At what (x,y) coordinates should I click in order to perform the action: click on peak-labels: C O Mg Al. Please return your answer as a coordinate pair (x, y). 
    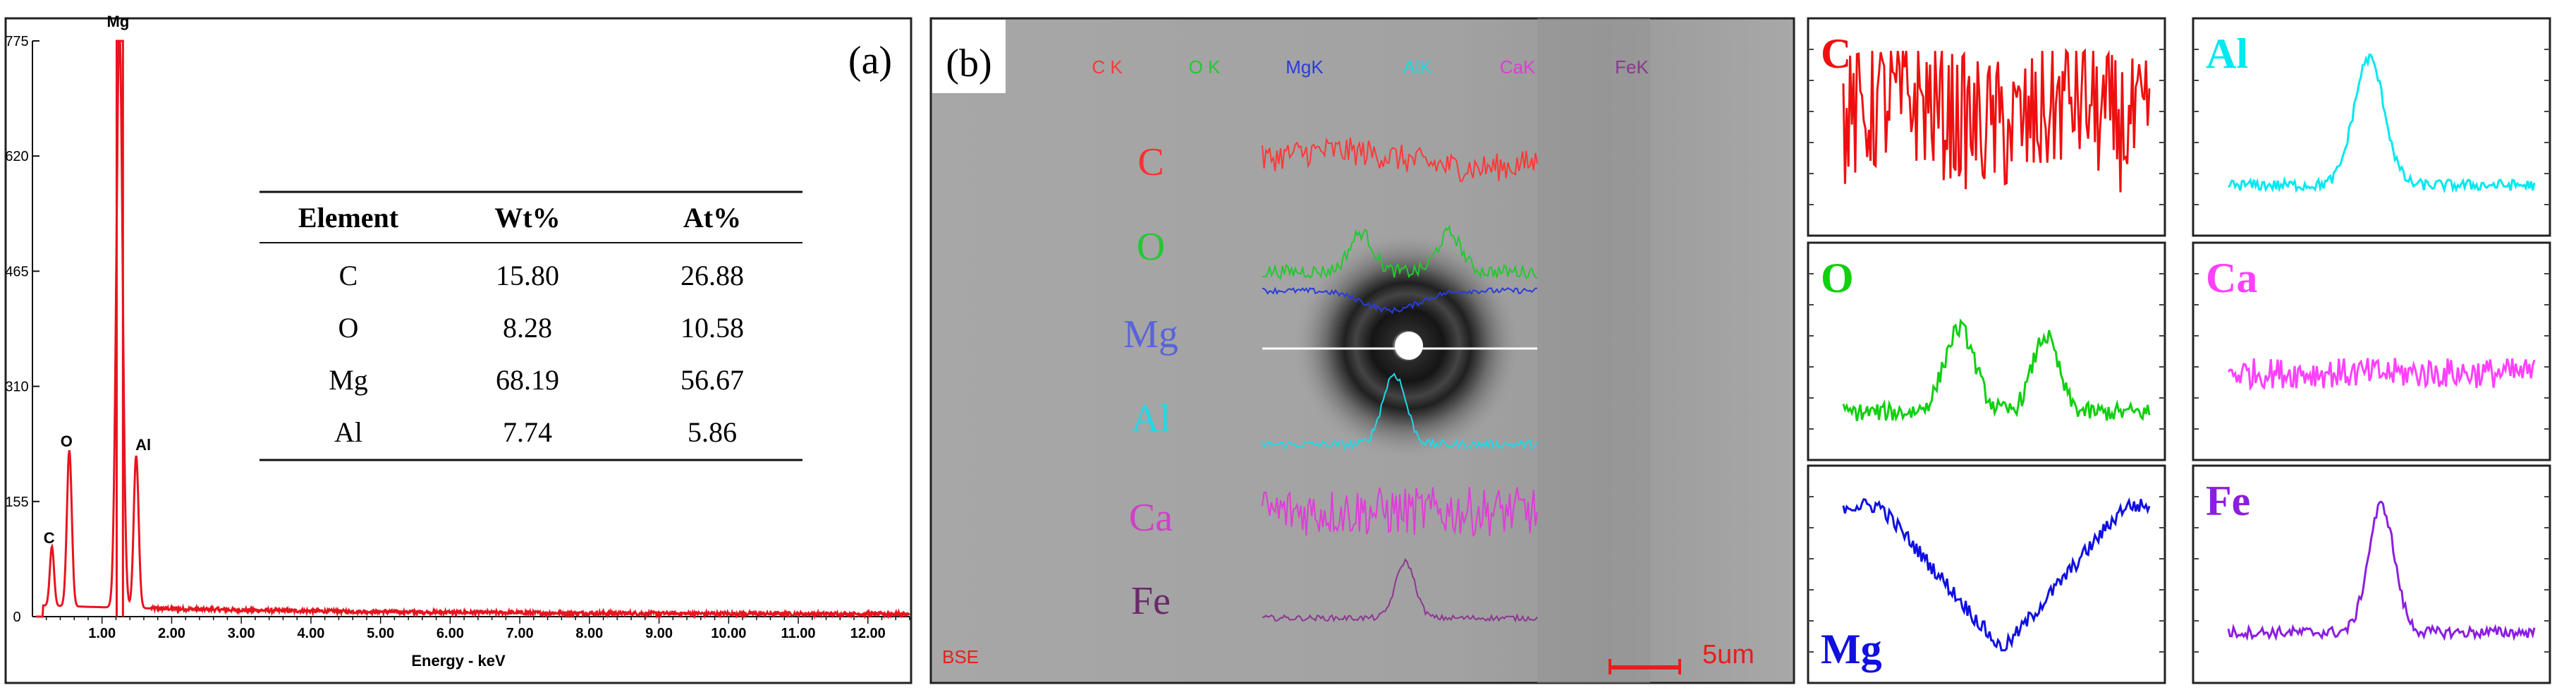
    Looking at the image, I should click on (98, 280).